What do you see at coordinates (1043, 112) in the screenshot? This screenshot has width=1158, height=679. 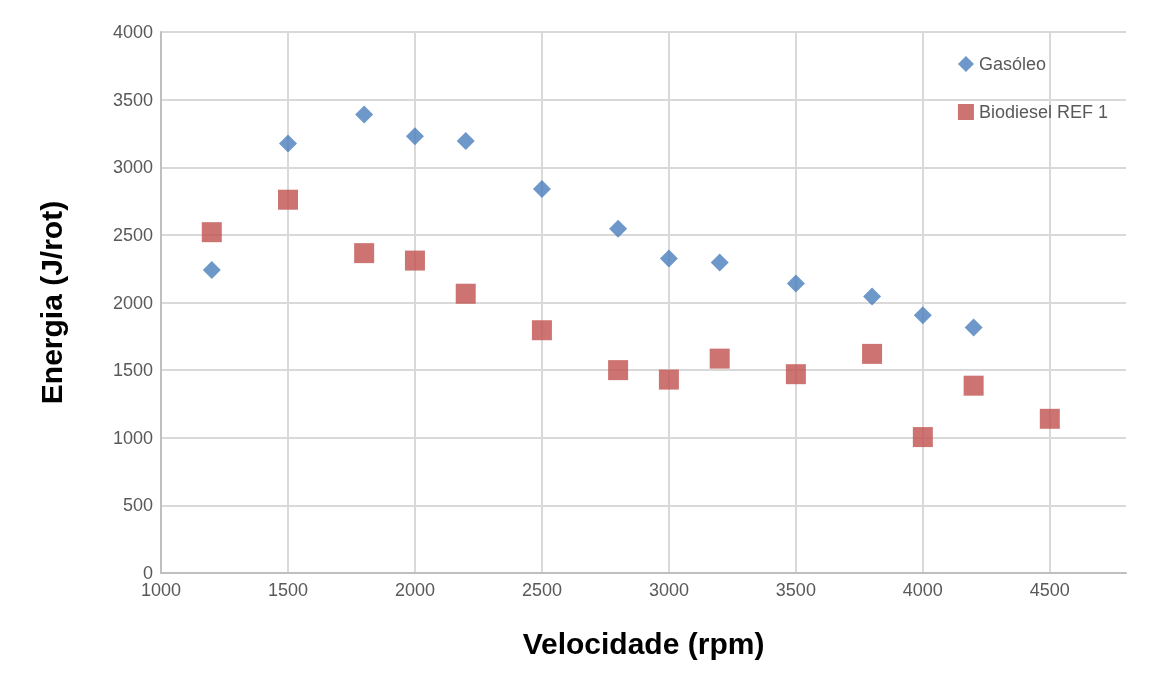 I see `legend-label: Biodiesel REF 1` at bounding box center [1043, 112].